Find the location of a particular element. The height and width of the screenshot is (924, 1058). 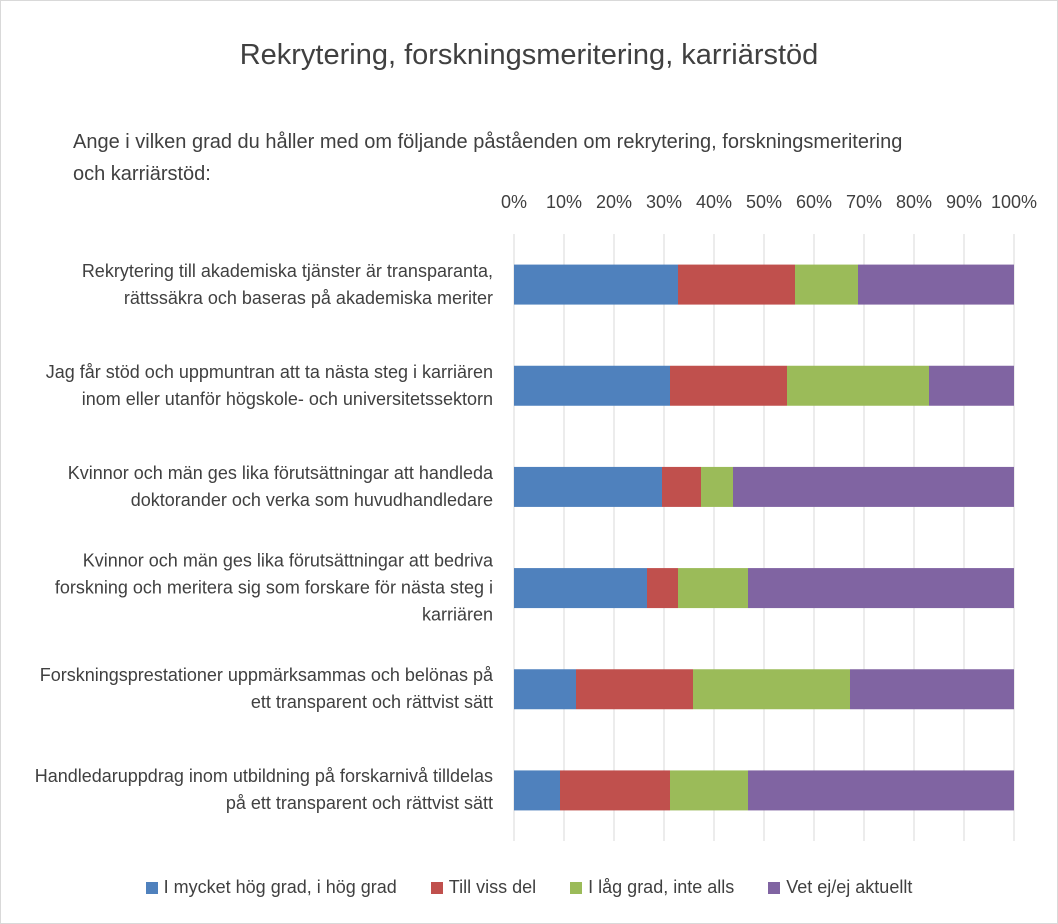

legend-item: Till viss del is located at coordinates (483, 887).